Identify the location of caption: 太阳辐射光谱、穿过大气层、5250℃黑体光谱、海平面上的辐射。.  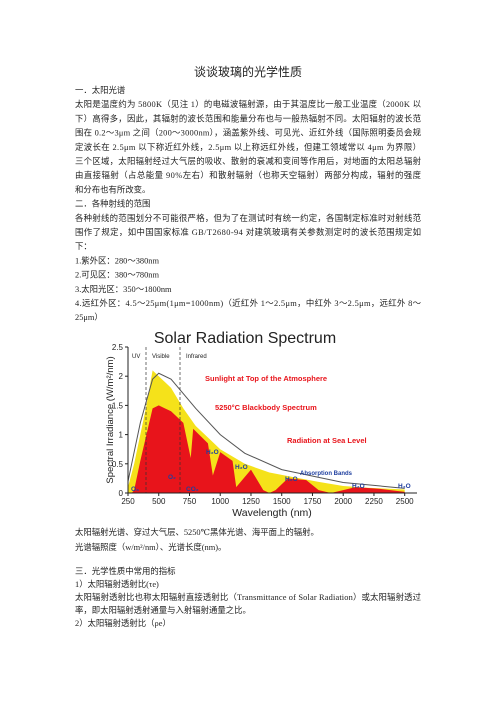
(197, 532).